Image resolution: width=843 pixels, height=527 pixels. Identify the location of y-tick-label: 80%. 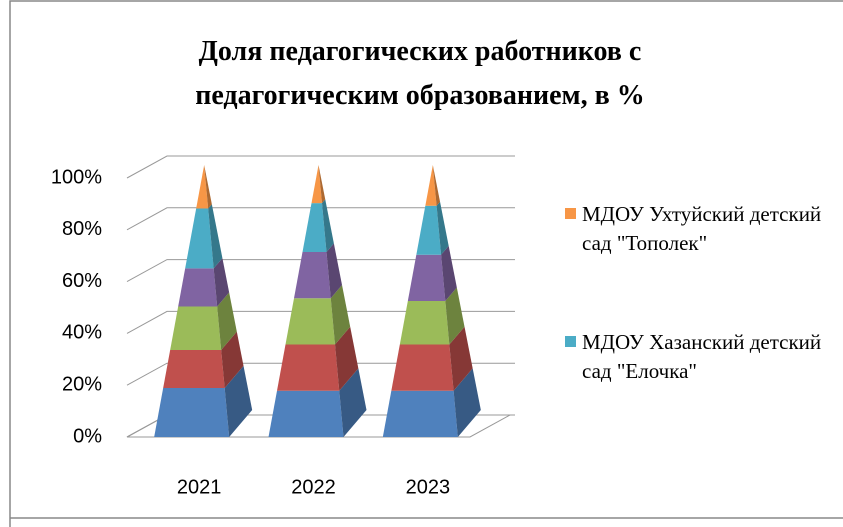
(82, 229).